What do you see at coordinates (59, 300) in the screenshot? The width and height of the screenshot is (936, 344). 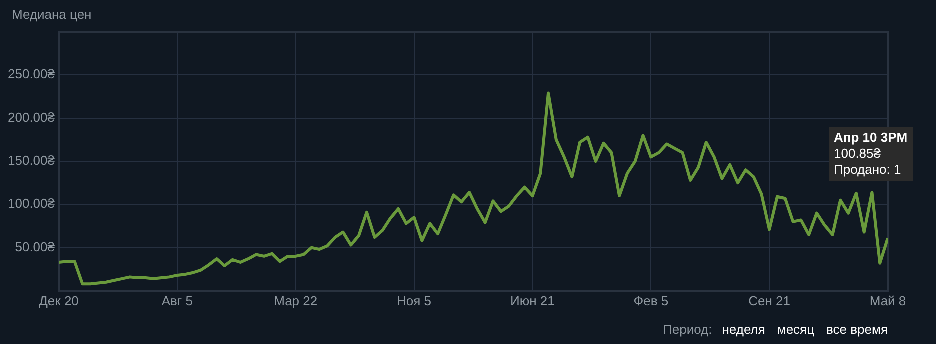 I see `x-tick-label: Дек 20` at bounding box center [59, 300].